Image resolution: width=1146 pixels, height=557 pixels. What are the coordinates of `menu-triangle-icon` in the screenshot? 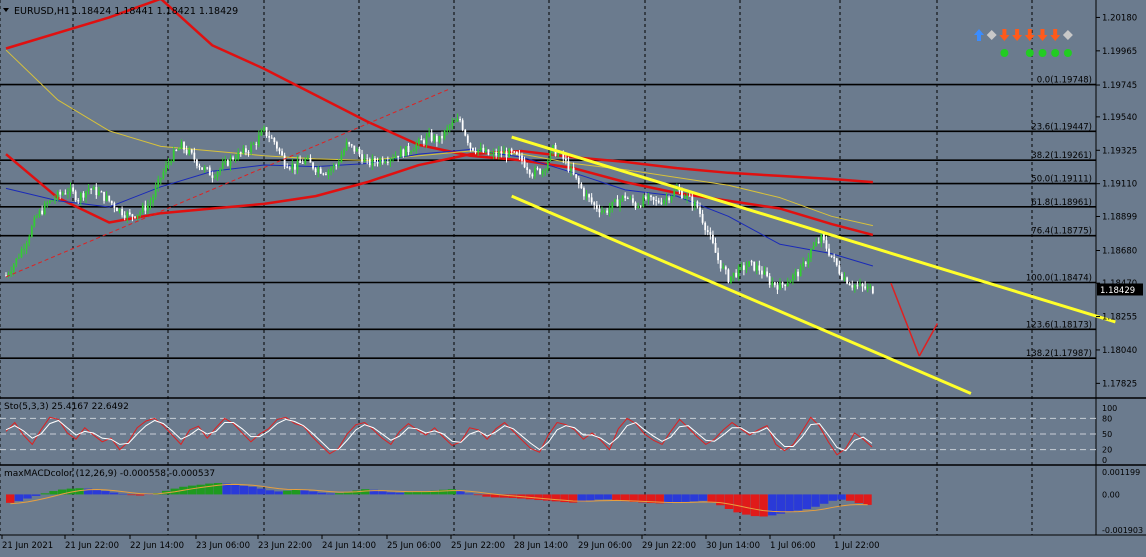 It's located at (6, 10).